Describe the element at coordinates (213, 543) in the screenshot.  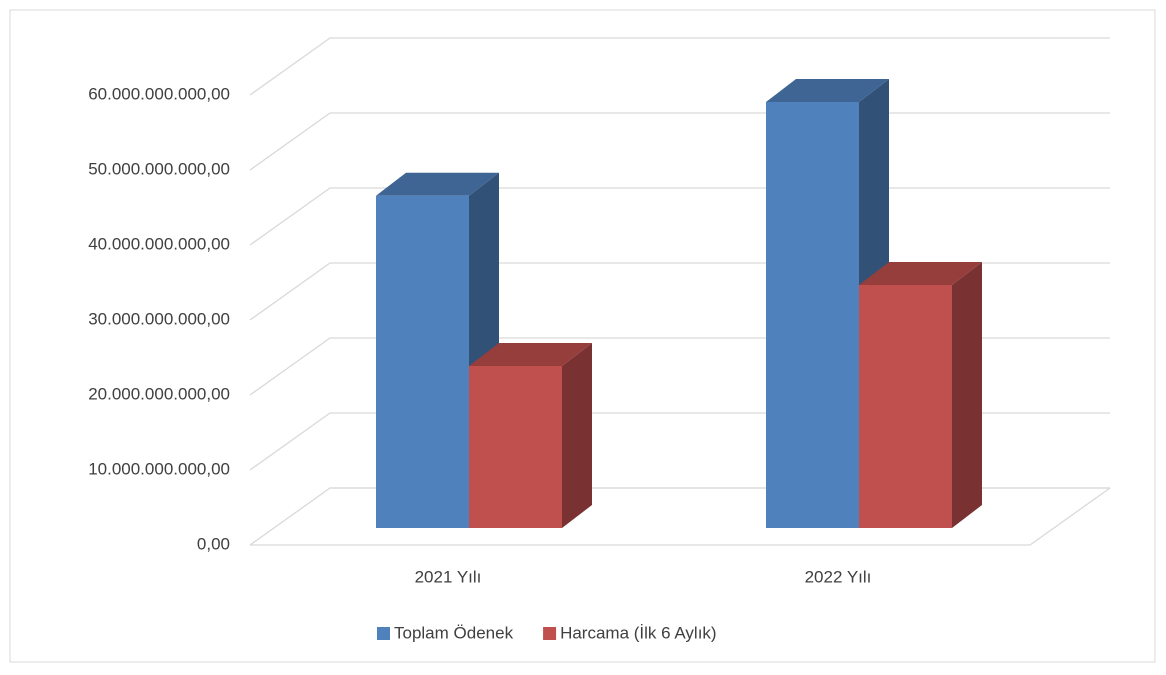
I see `y-tick-label: 0,00` at that location.